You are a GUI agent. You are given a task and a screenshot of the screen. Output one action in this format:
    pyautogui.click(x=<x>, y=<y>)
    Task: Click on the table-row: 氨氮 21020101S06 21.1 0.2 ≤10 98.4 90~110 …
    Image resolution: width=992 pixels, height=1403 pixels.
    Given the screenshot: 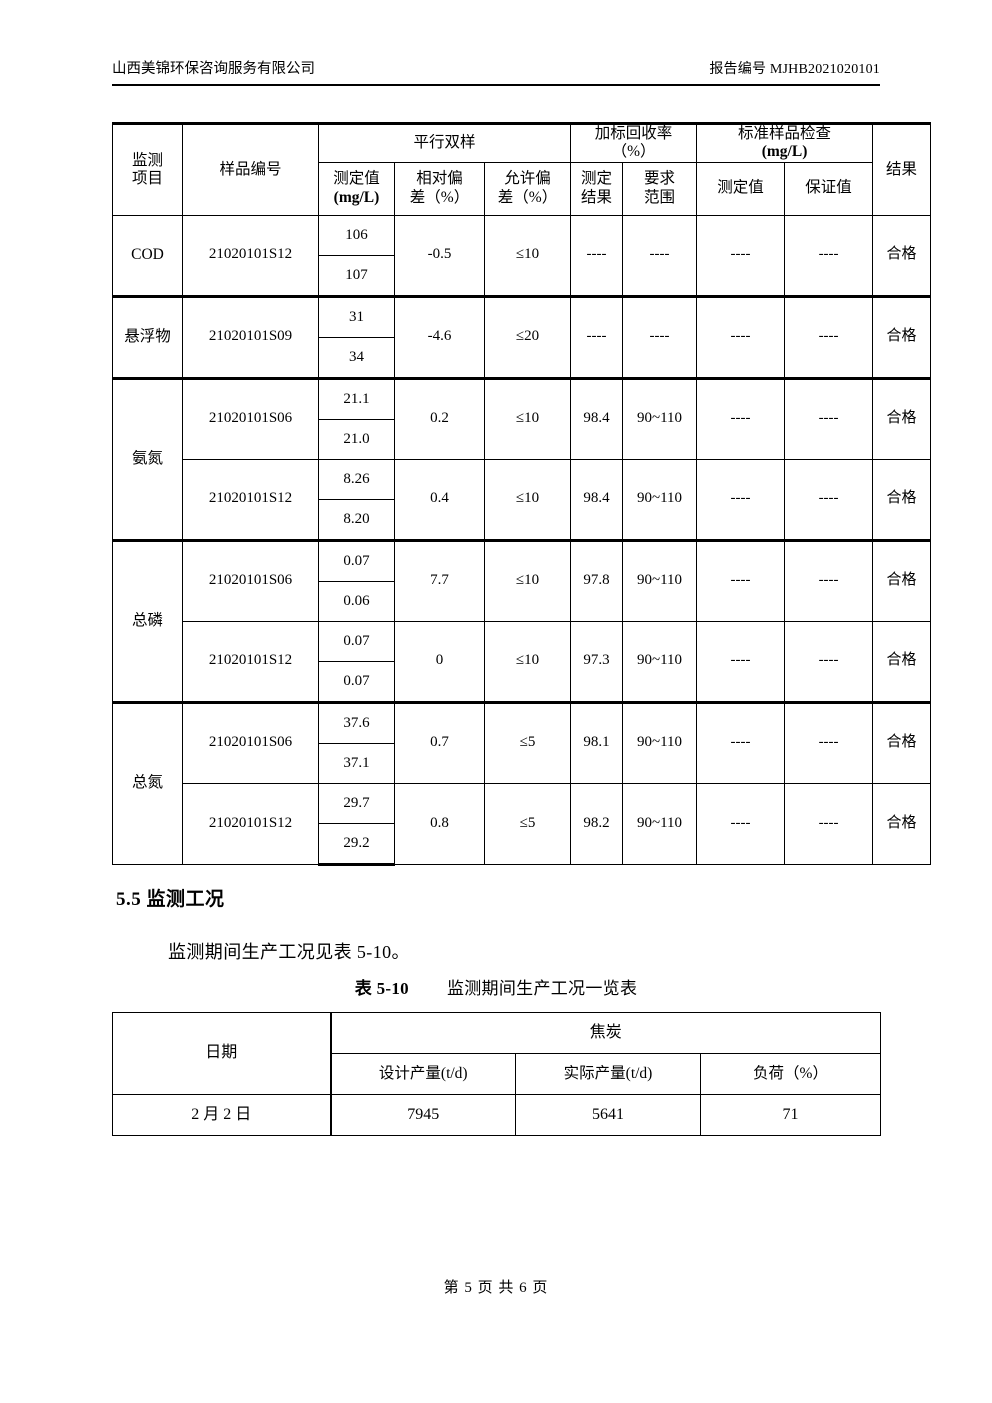 What is the action you would take?
    pyautogui.click(x=522, y=458)
    